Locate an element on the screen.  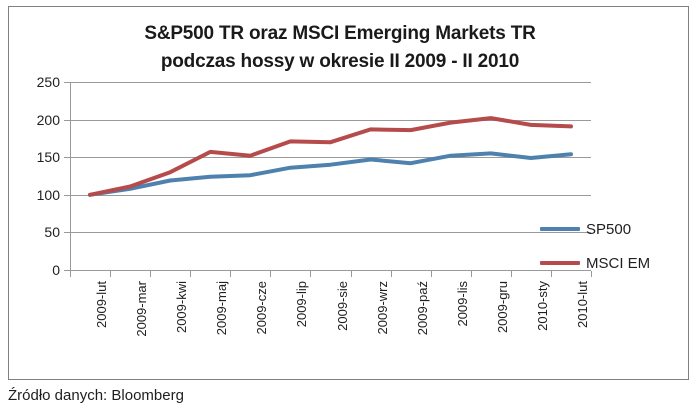
series-line-msci-em is located at coordinates (330, 156).